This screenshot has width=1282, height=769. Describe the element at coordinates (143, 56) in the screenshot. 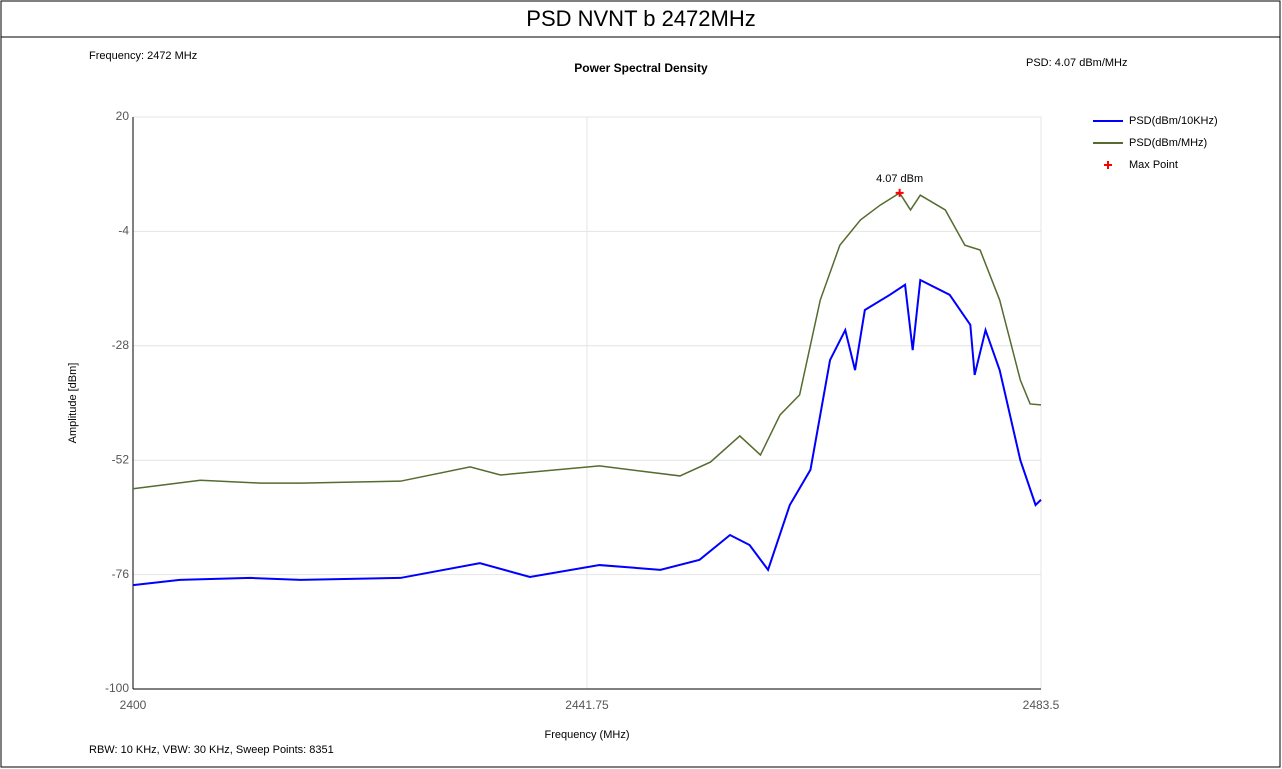

I see `frequency-note: Frequency: 2472 MHz` at that location.